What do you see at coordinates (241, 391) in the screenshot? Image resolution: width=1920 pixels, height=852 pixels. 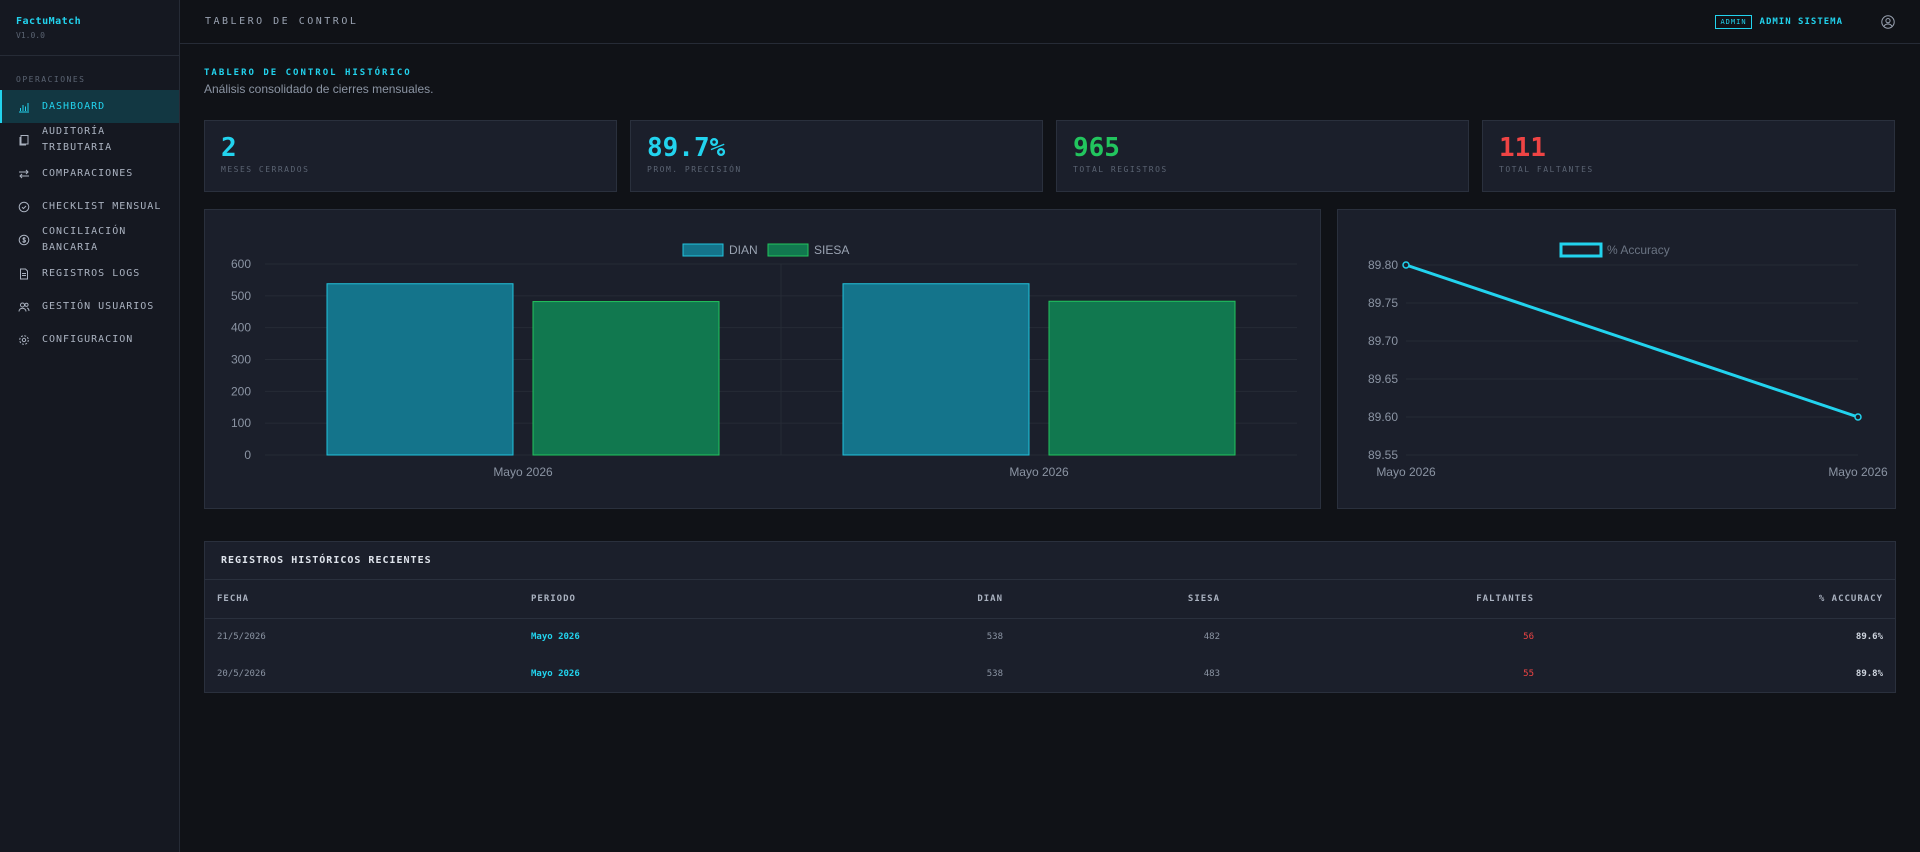 I see `y-tick-label: 200` at bounding box center [241, 391].